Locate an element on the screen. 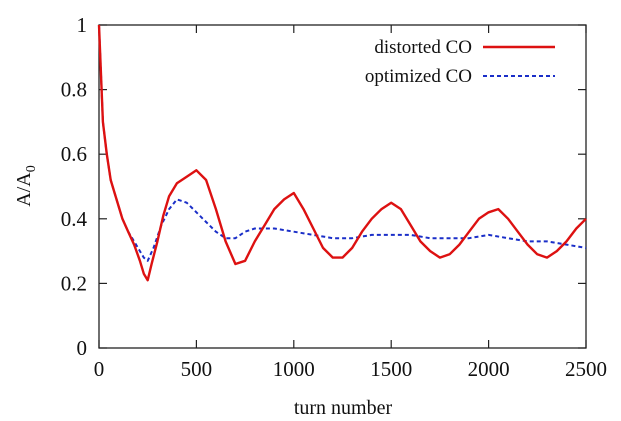  x-tick-label: 500 is located at coordinates (197, 369).